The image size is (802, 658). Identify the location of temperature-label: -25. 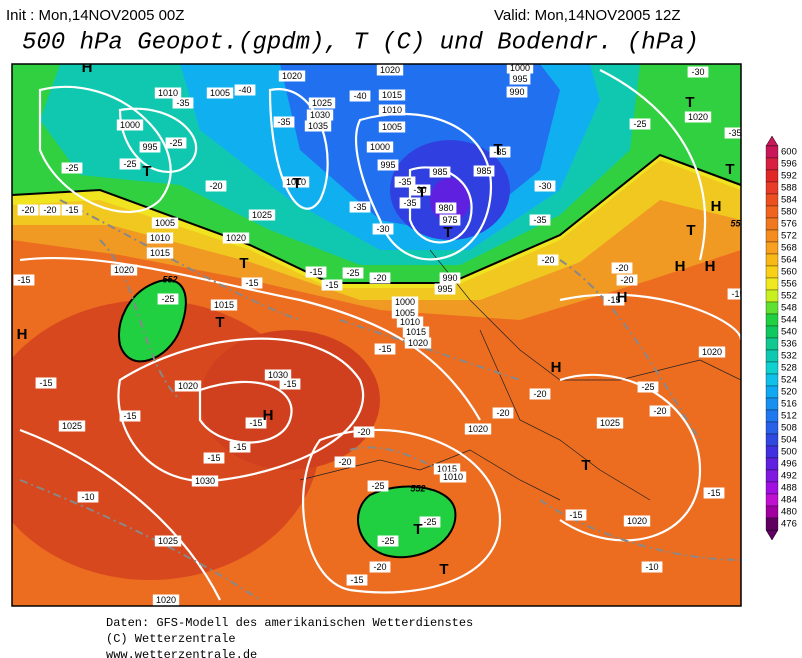
(639, 124).